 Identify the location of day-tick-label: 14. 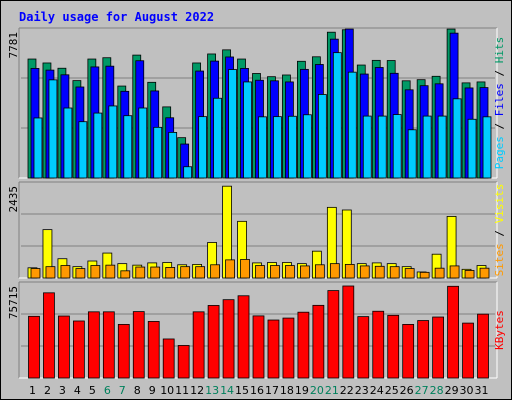
(227, 390).